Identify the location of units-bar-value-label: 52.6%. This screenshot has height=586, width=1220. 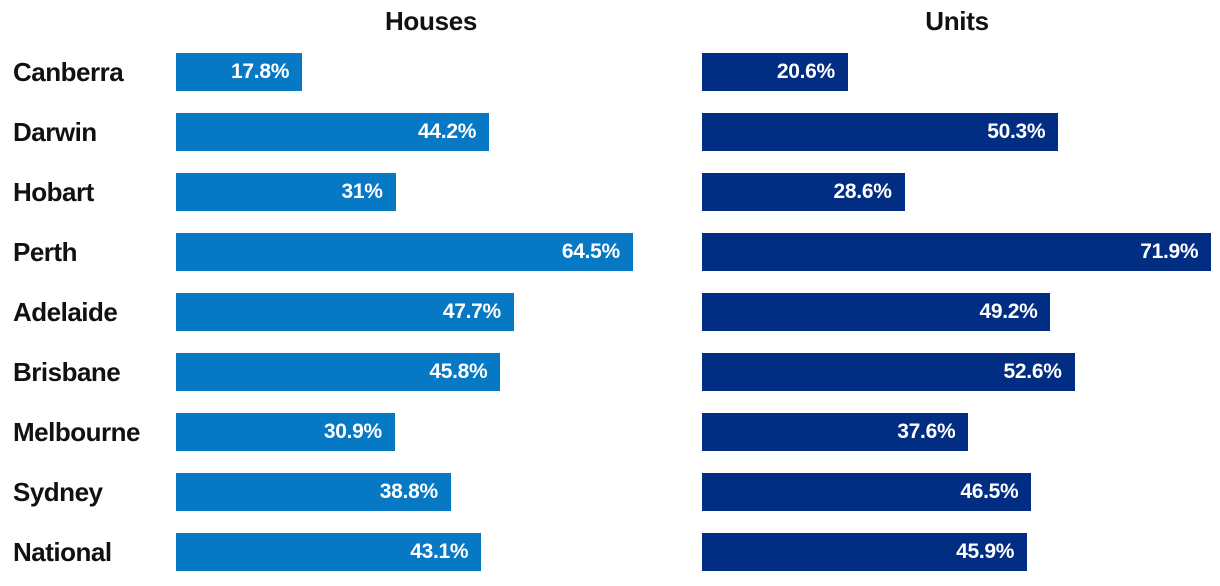
(1032, 371).